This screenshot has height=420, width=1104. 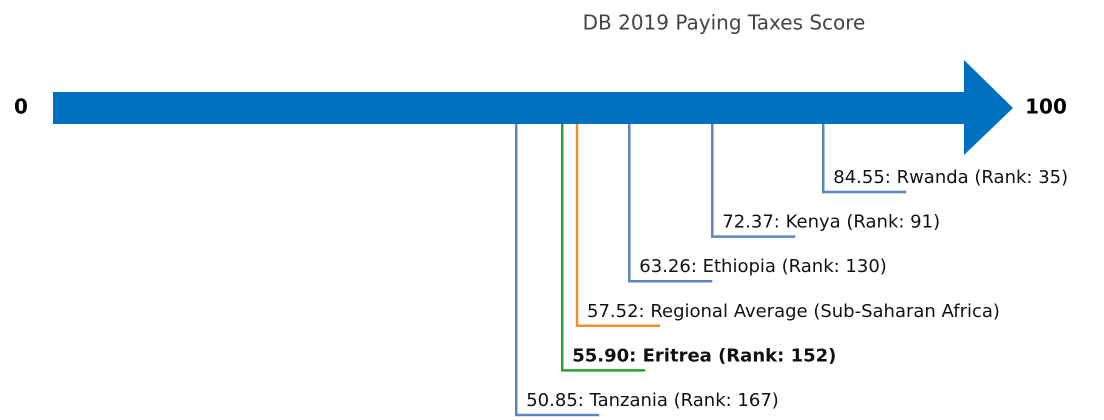 What do you see at coordinates (988, 107) in the screenshot?
I see `axis-arrow-head` at bounding box center [988, 107].